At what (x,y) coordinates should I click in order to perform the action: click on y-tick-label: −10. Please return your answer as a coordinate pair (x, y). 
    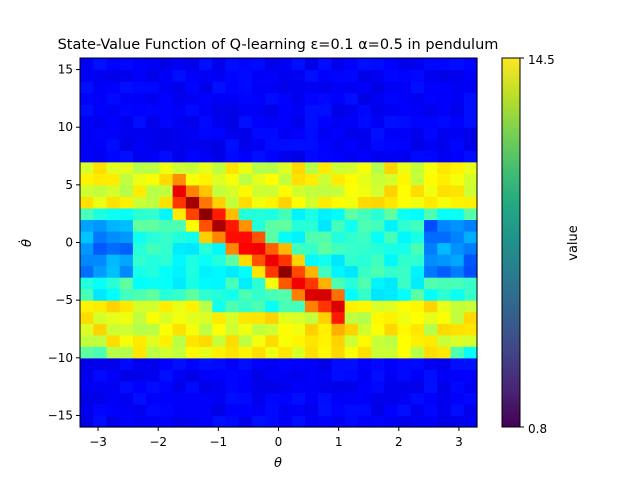
    Looking at the image, I should click on (60, 358).